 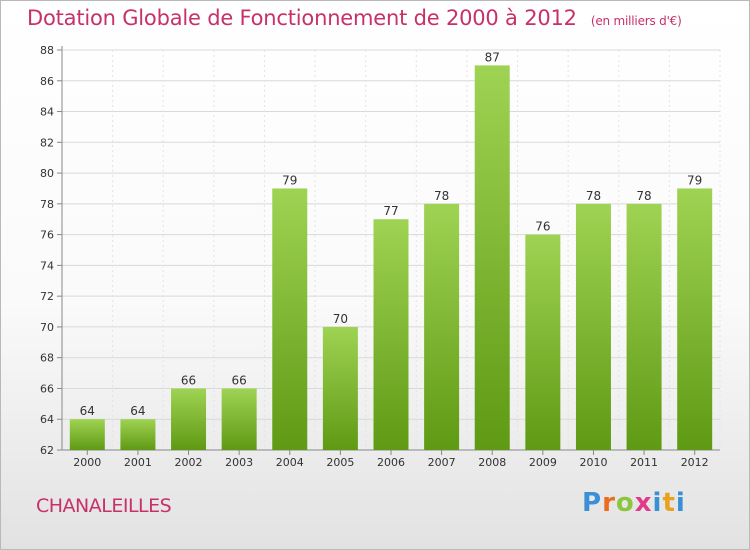 What do you see at coordinates (87, 434) in the screenshot?
I see `bar-2000` at bounding box center [87, 434].